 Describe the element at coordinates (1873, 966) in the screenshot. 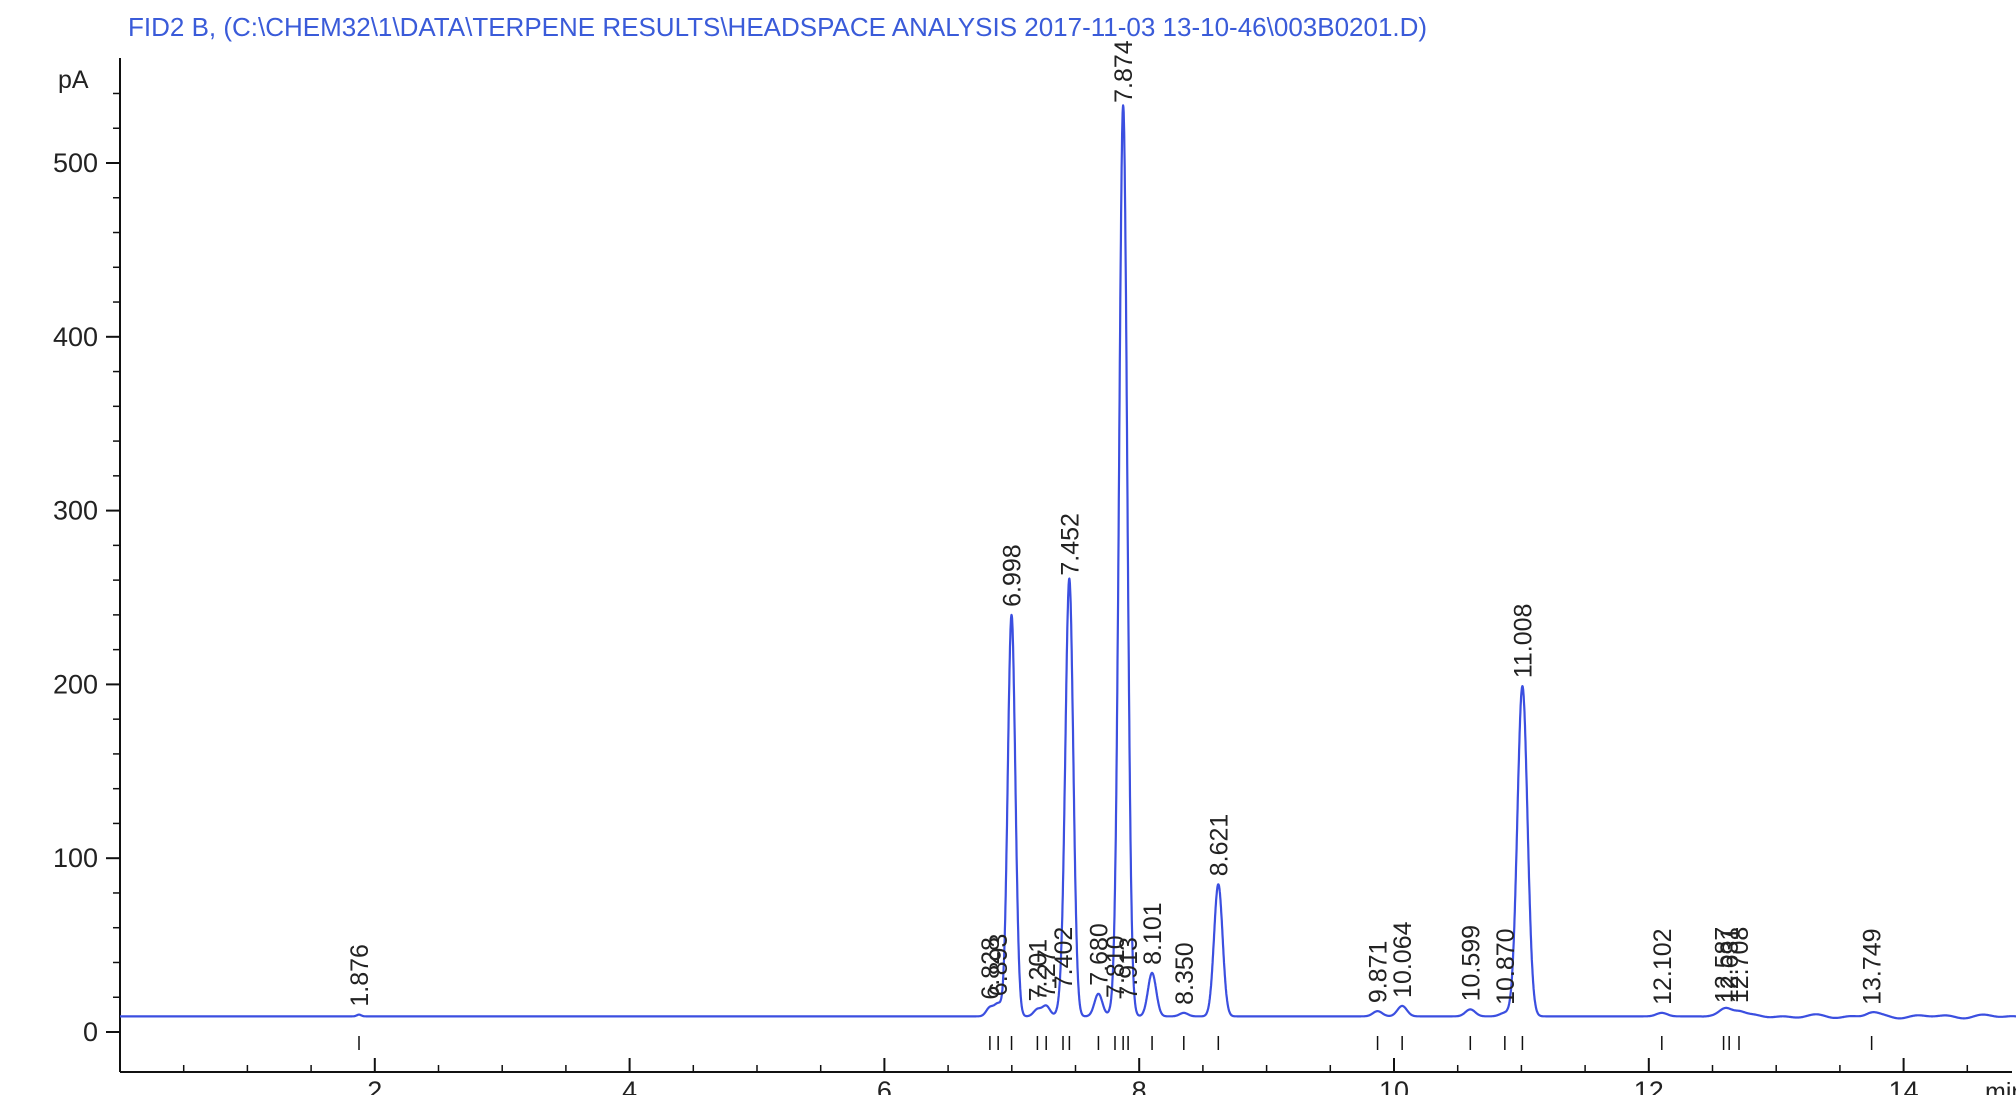

I see `peak-label: 13.749` at that location.